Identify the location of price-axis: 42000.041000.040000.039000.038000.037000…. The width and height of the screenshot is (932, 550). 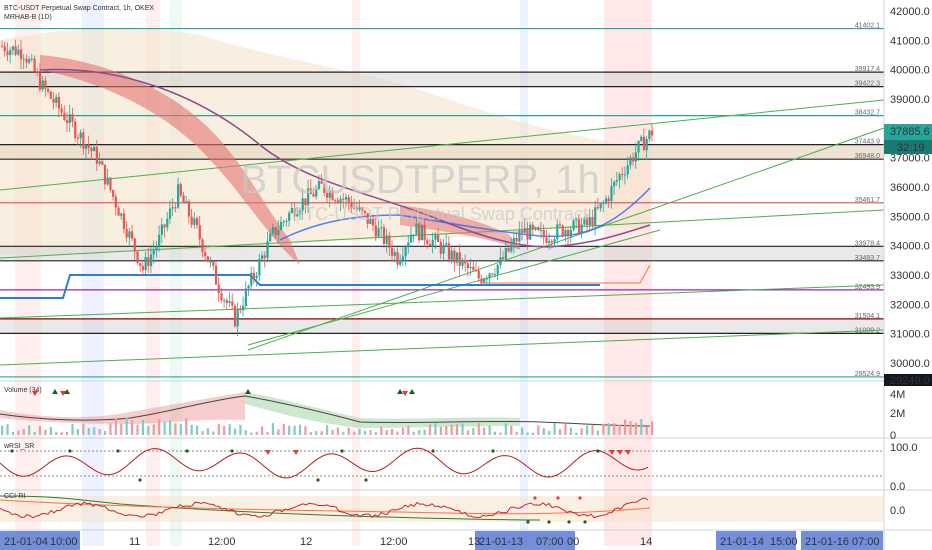
(910, 188).